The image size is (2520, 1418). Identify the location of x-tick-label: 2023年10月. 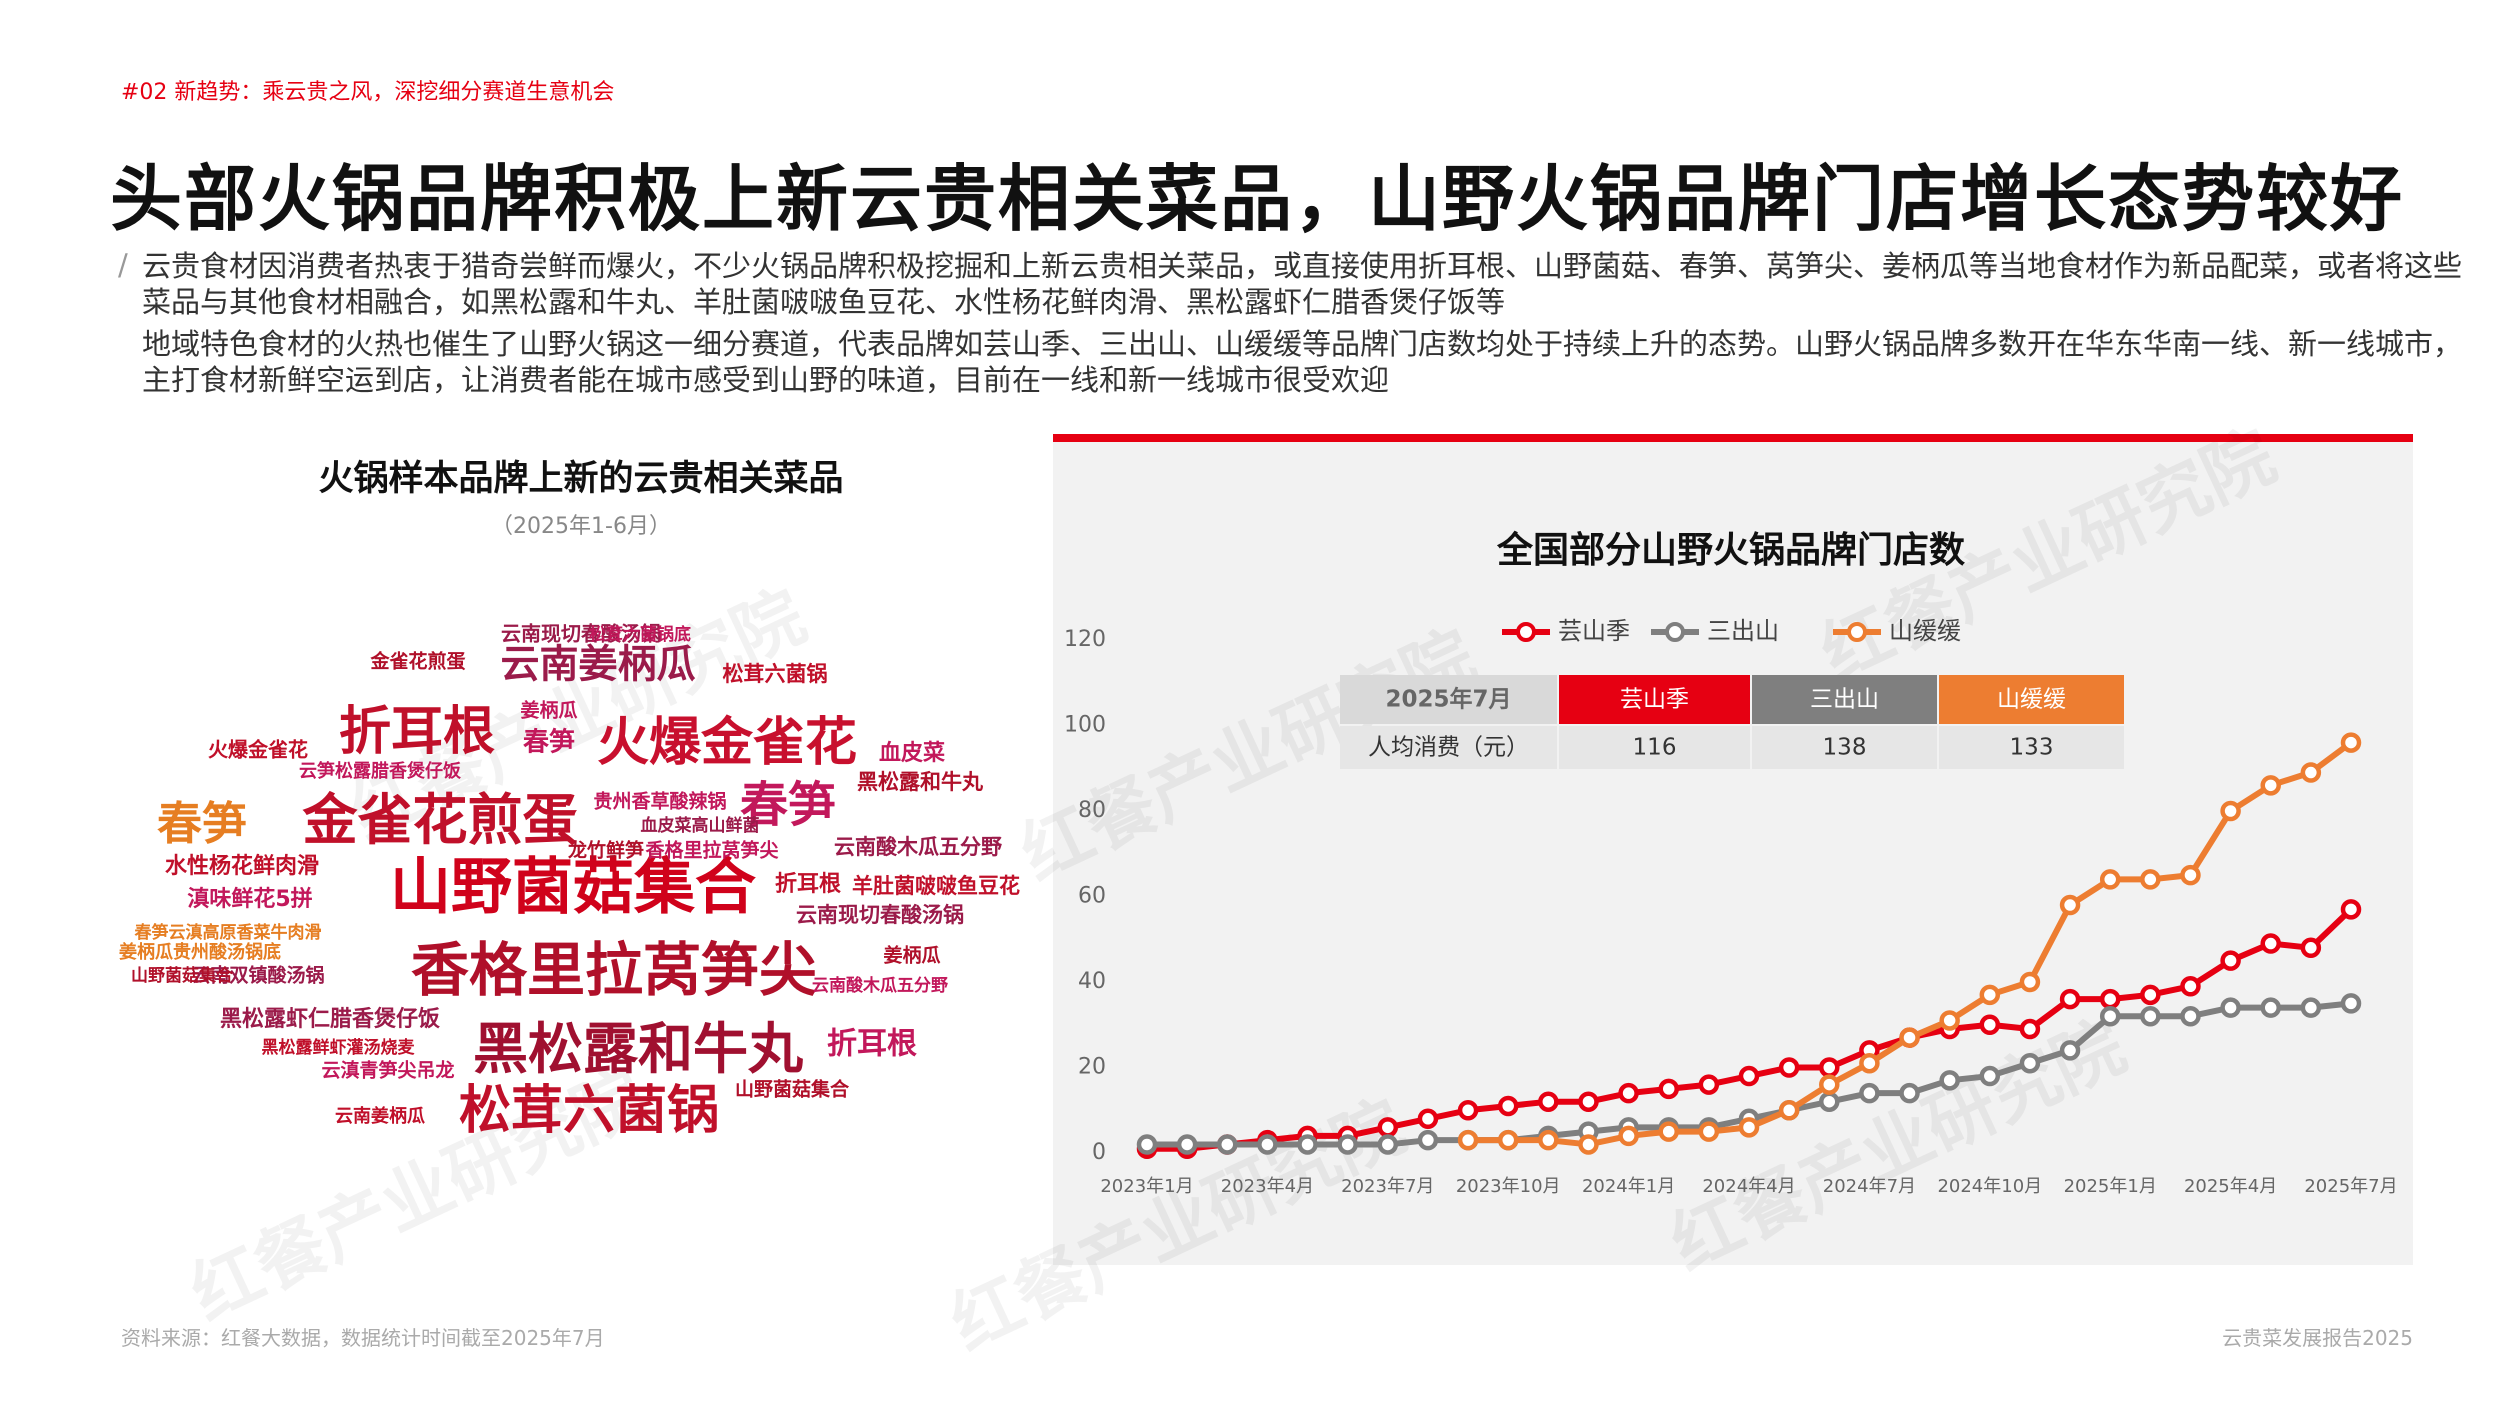
(1508, 1186).